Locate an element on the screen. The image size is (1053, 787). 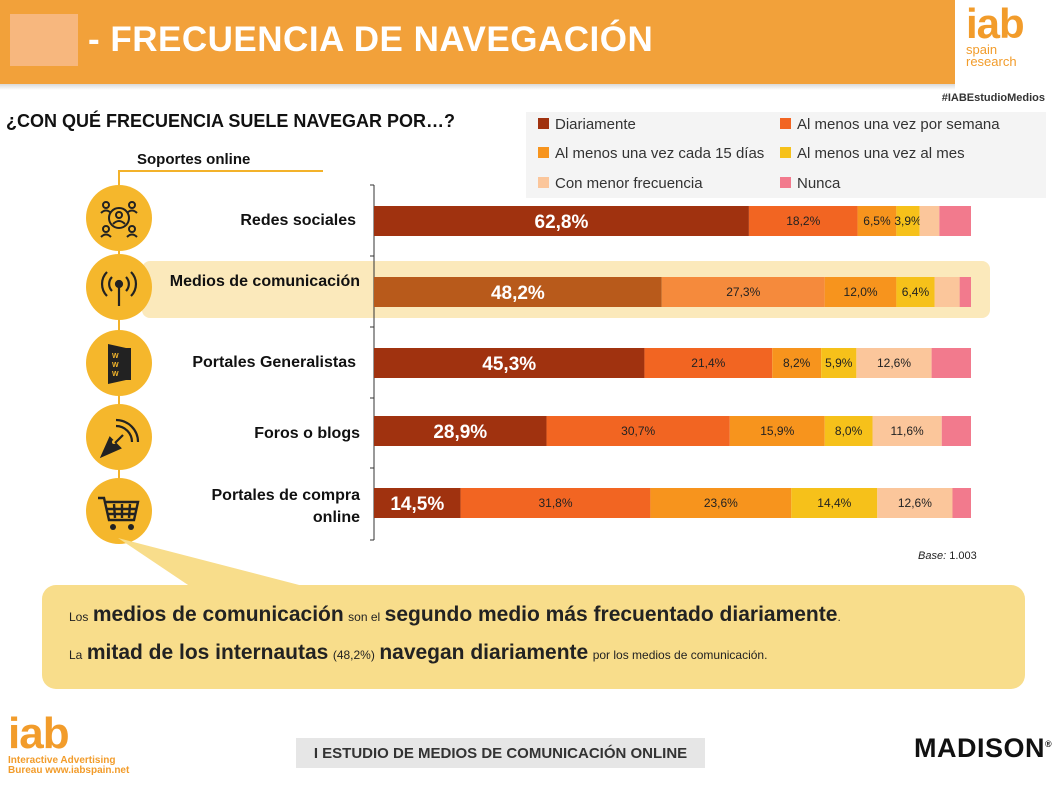
legend-item-mensual: Al menos una vez al mes is located at coordinates (872, 153).